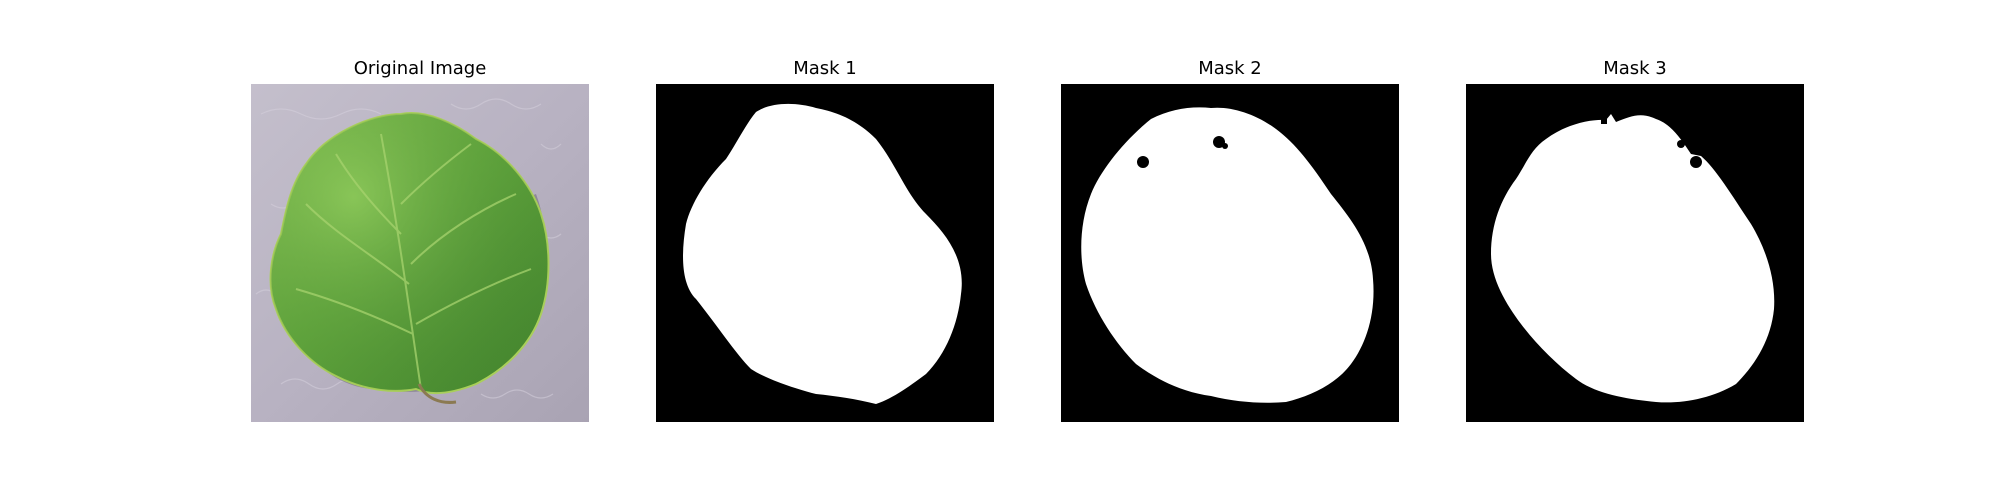  I want to click on panel-title: Mask 1, so click(825, 68).